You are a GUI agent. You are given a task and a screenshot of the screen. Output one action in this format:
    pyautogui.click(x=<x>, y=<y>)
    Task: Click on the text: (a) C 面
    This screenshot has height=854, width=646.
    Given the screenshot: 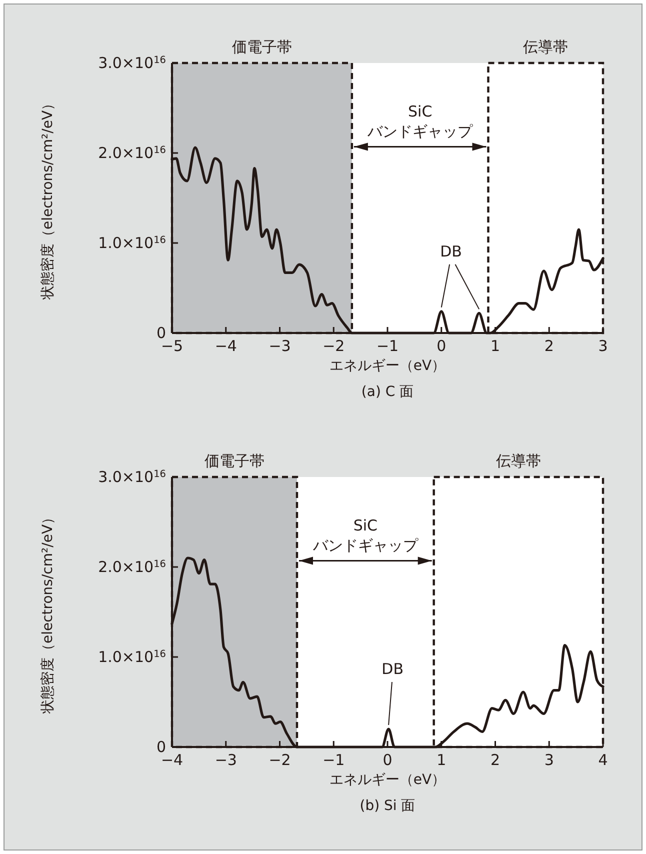 What is the action you would take?
    pyautogui.click(x=387, y=392)
    